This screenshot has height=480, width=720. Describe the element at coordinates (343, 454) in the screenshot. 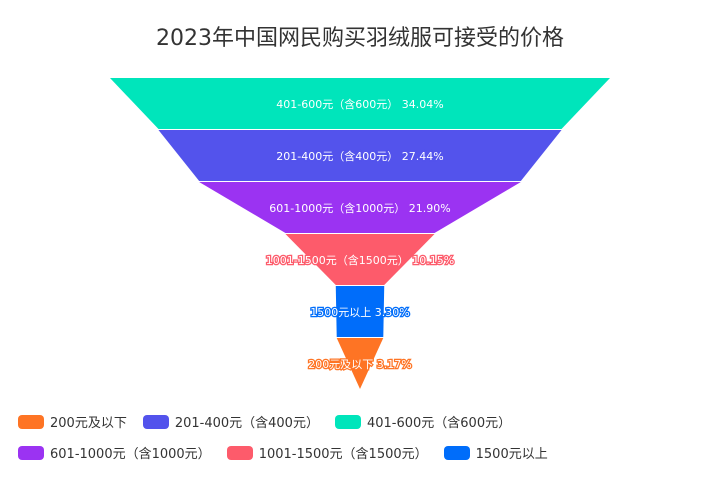

I see `legend-label: 1001-1500元（含1500元）` at that location.